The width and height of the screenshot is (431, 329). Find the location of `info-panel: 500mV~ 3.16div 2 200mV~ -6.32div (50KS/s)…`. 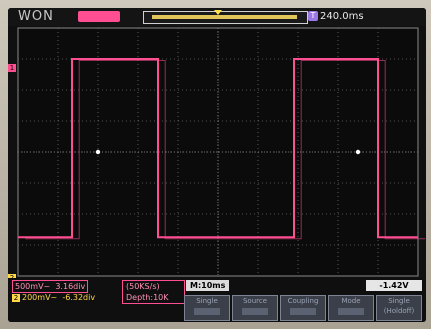

info-panel: 500mV~ 3.16div 2 200mV~ -6.32div (50KS/s)… is located at coordinates (217, 300).